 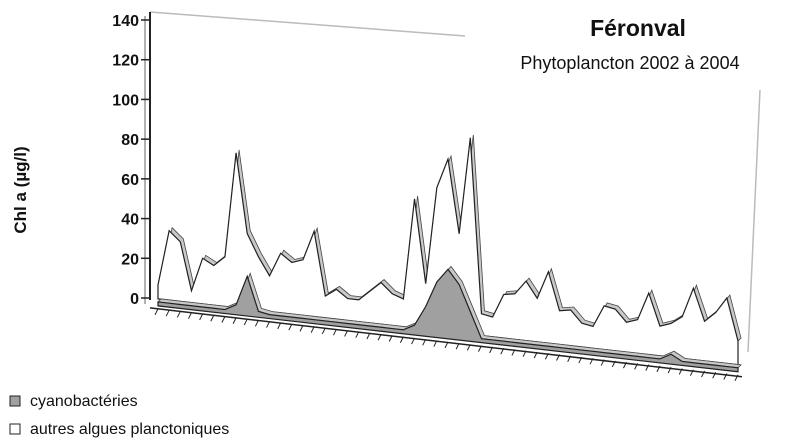 What do you see at coordinates (130, 220) in the screenshot?
I see `y-tick-label: 40` at bounding box center [130, 220].